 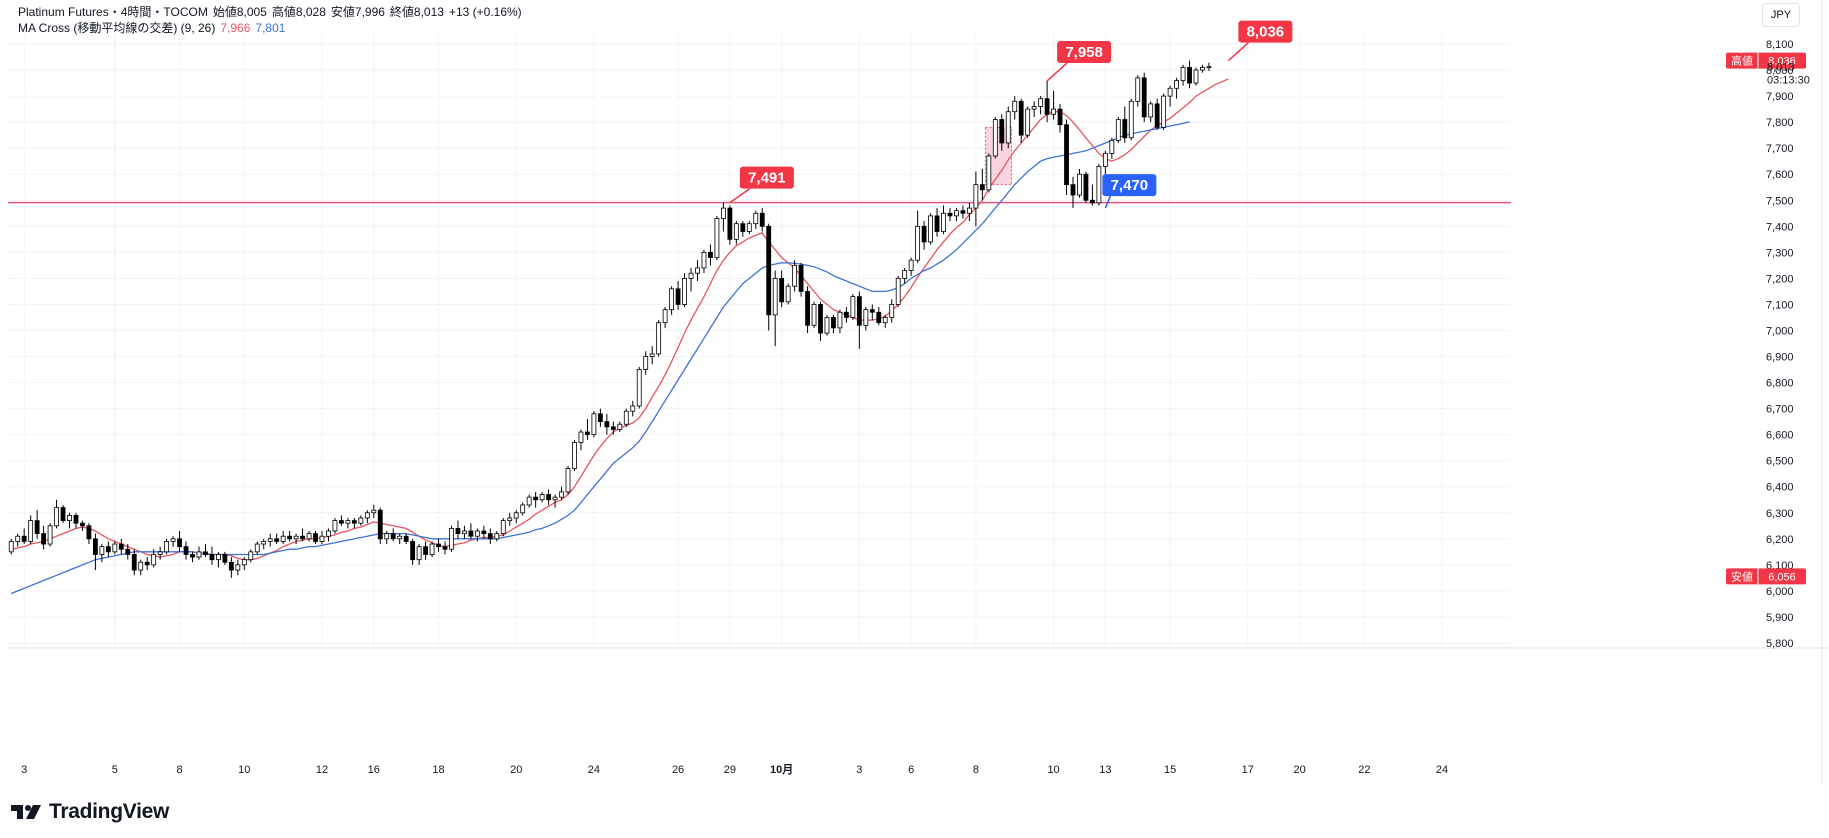 I want to click on x-tick-label: 29, so click(x=730, y=770).